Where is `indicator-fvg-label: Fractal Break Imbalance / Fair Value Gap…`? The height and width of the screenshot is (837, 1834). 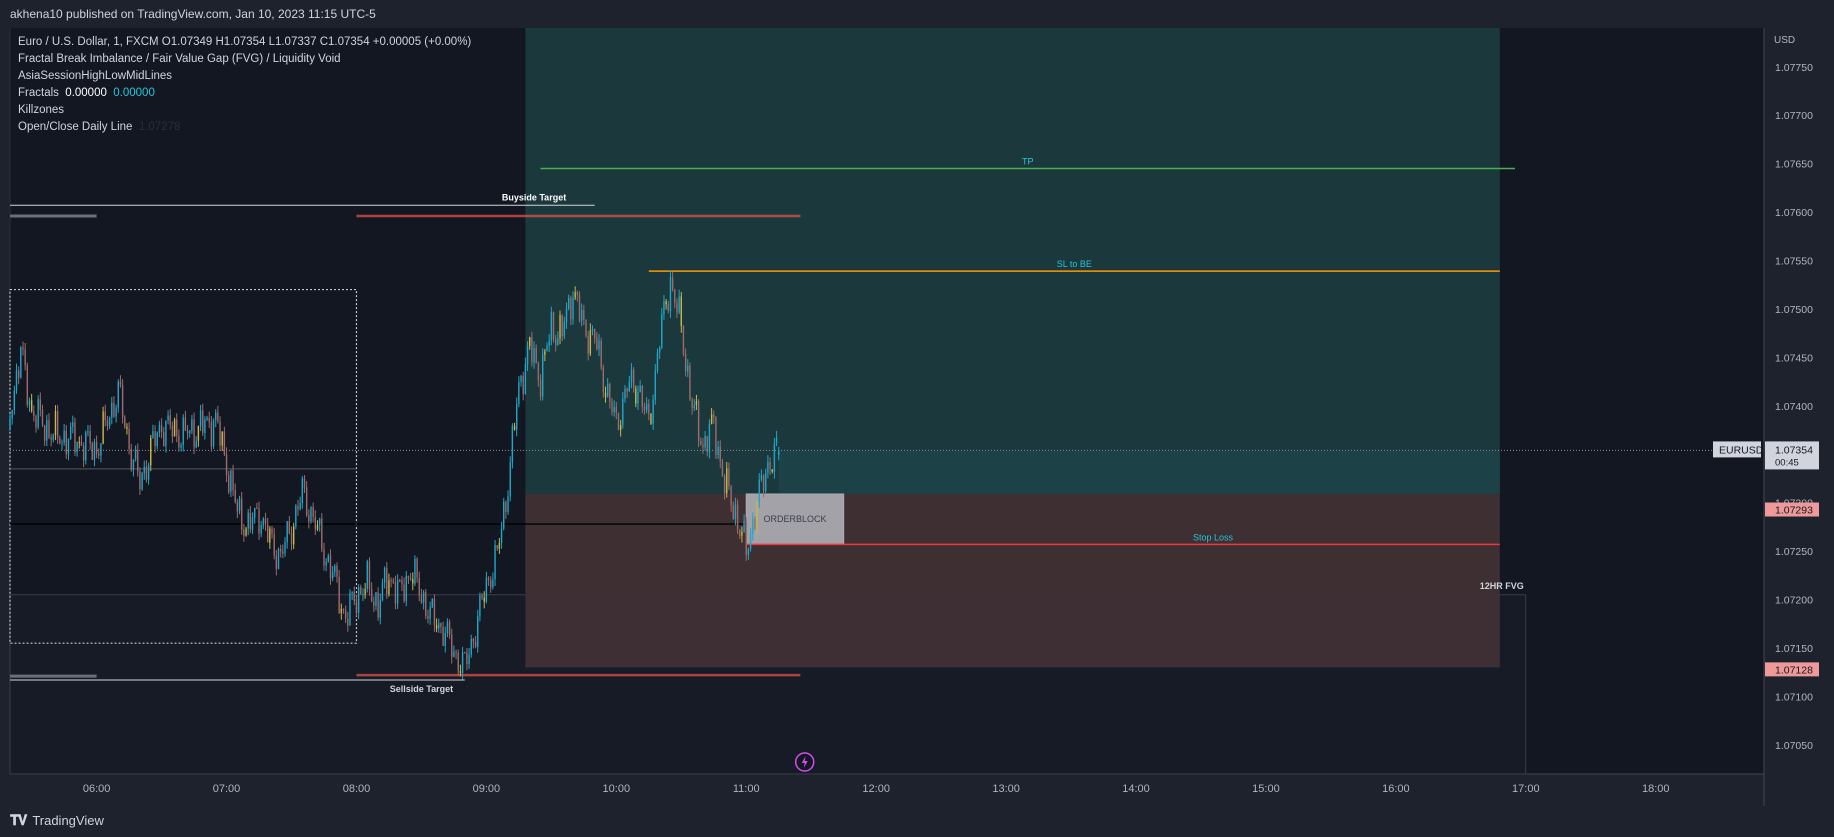
indicator-fvg-label: Fractal Break Imbalance / Fair Value Gap… is located at coordinates (179, 59).